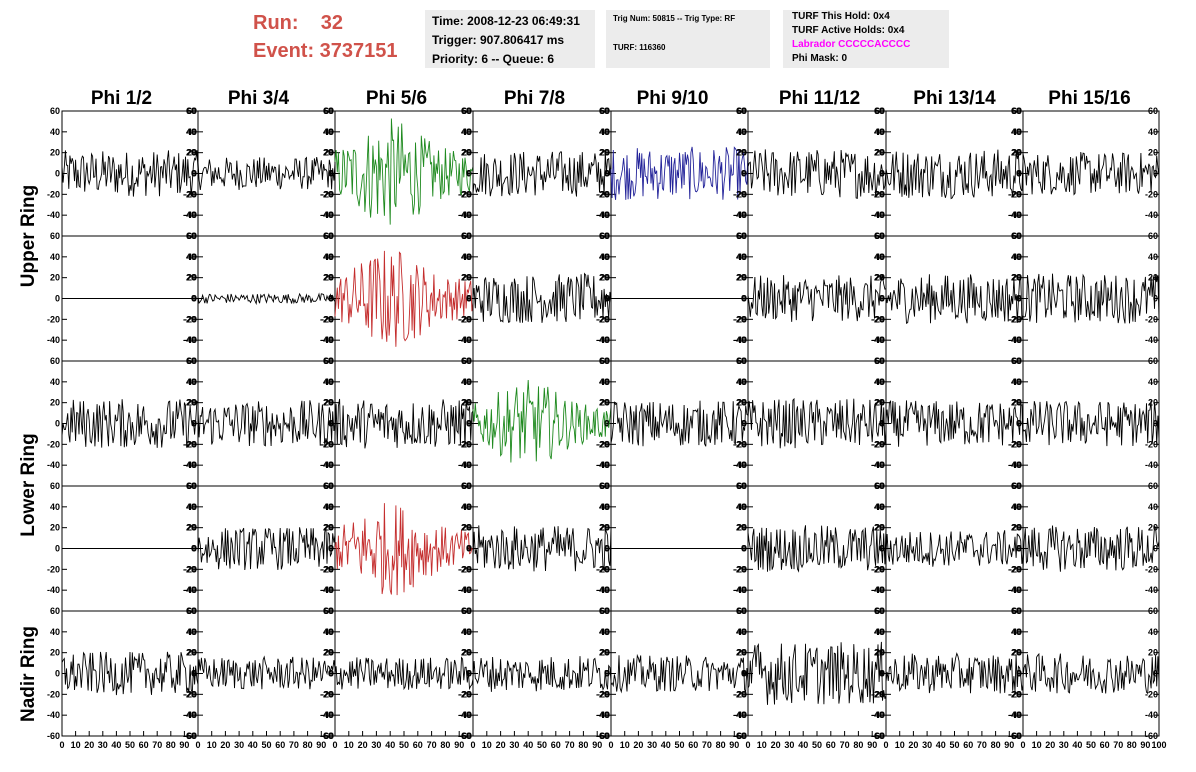  I want to click on y-tick-label-right: -60, so click(190, 736).